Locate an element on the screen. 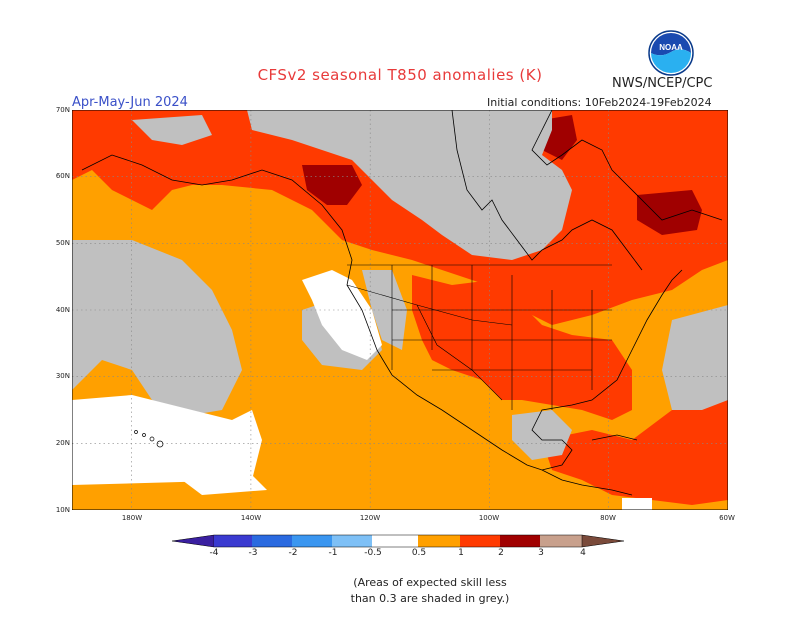 This screenshot has width=800, height=618. political-borders is located at coordinates (479, 337).